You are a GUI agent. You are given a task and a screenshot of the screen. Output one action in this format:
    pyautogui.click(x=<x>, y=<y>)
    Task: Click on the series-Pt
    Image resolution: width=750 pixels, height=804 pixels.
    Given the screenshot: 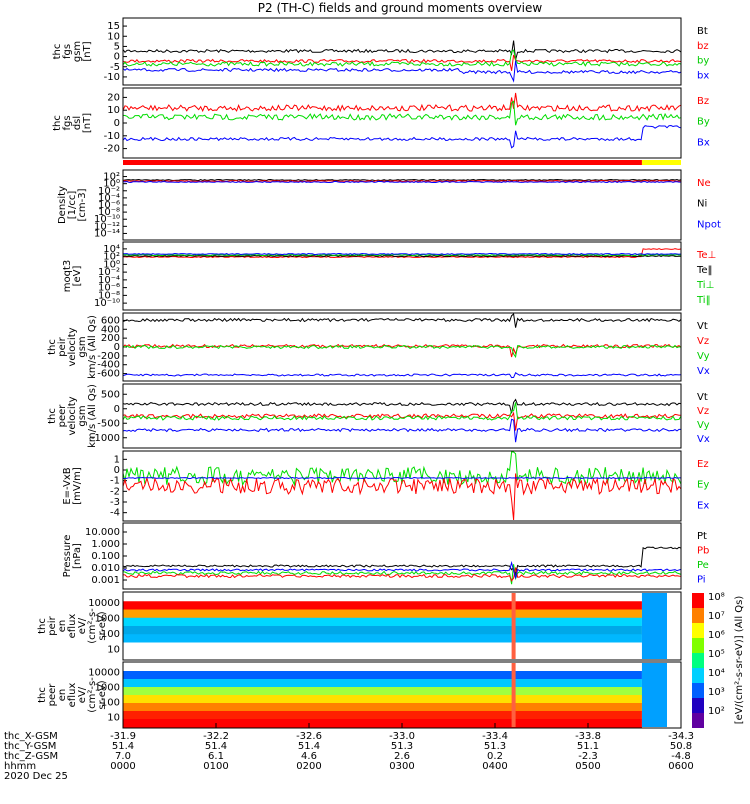 What is the action you would take?
    pyautogui.click(x=402, y=561)
    